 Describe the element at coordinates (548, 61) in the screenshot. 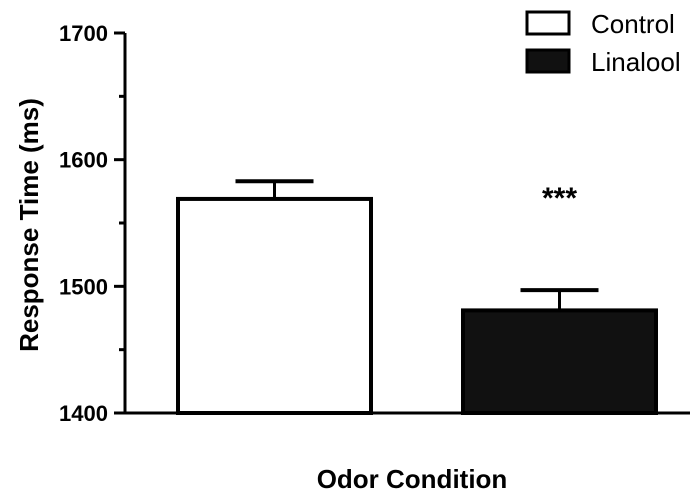

I see `legend-swatch-linalool` at that location.